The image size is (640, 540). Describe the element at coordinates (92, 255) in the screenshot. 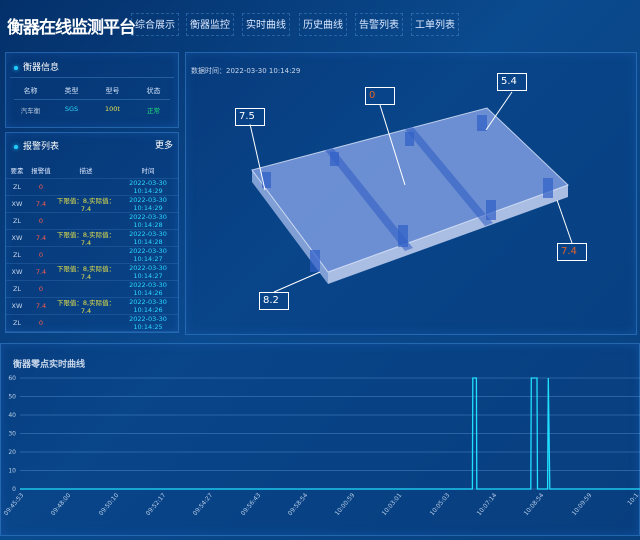

I see `table-row: ZL 0 2022-03-30 10:14:27` at that location.